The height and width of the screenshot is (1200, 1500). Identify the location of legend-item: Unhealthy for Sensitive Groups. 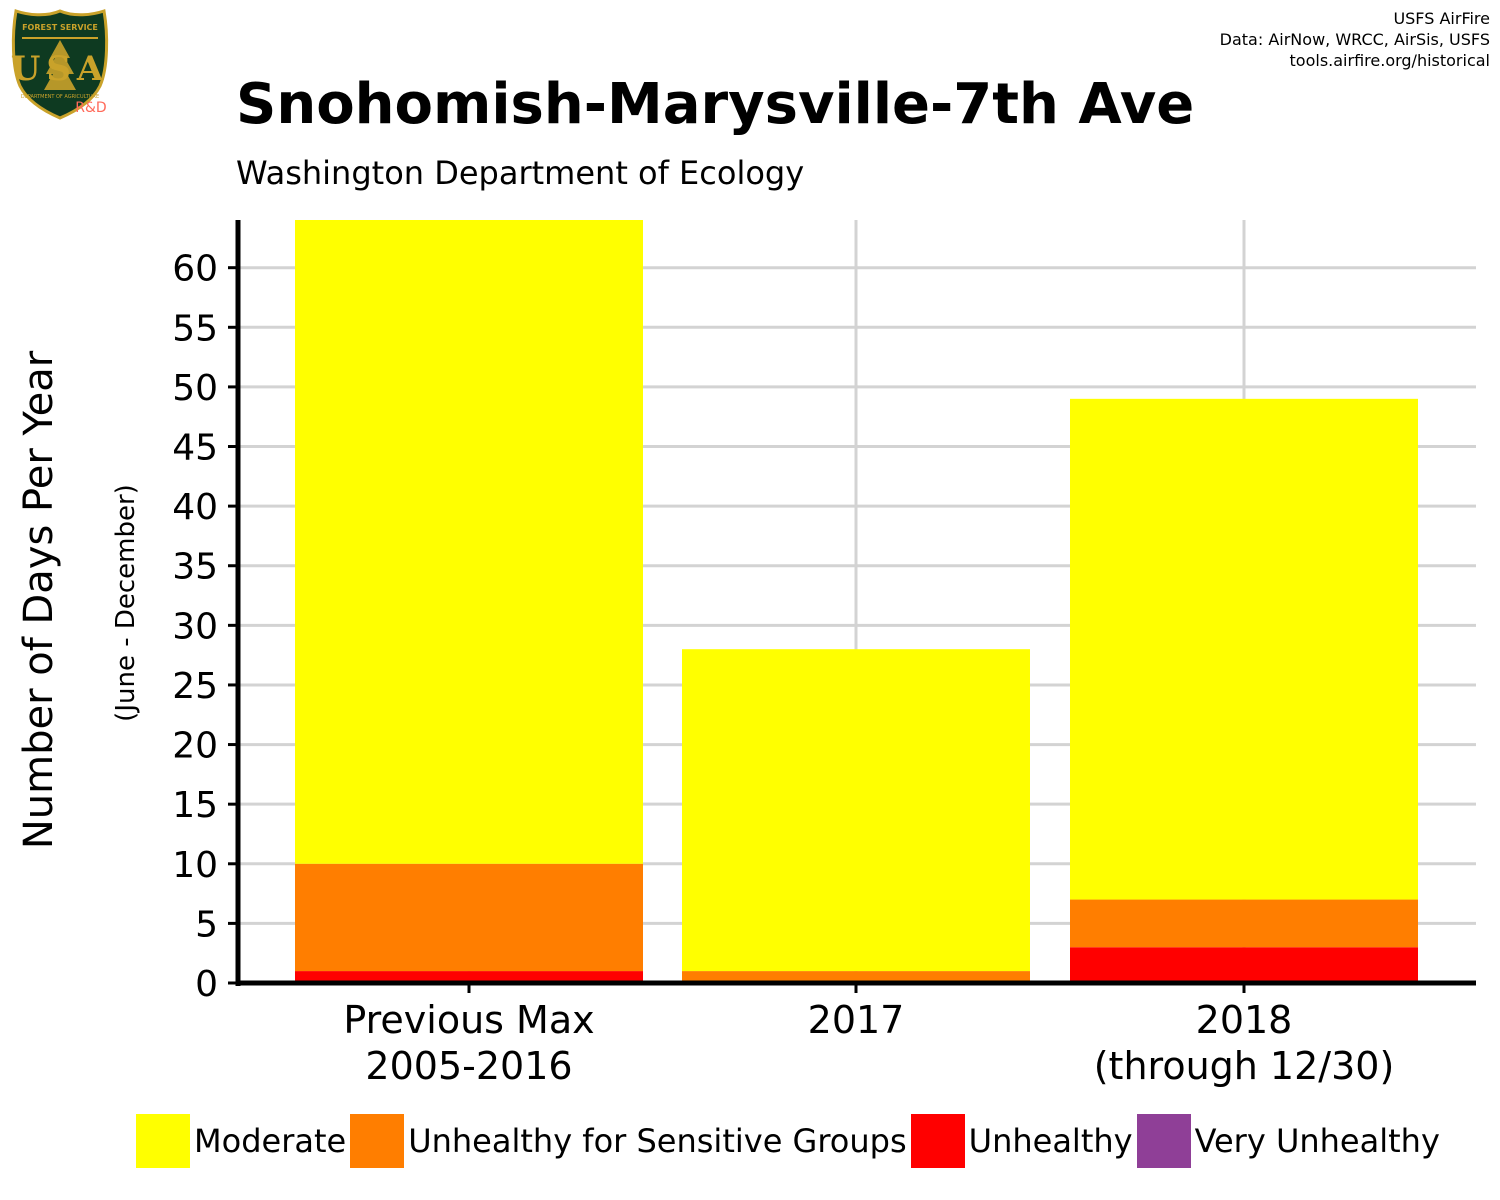
(630, 1141).